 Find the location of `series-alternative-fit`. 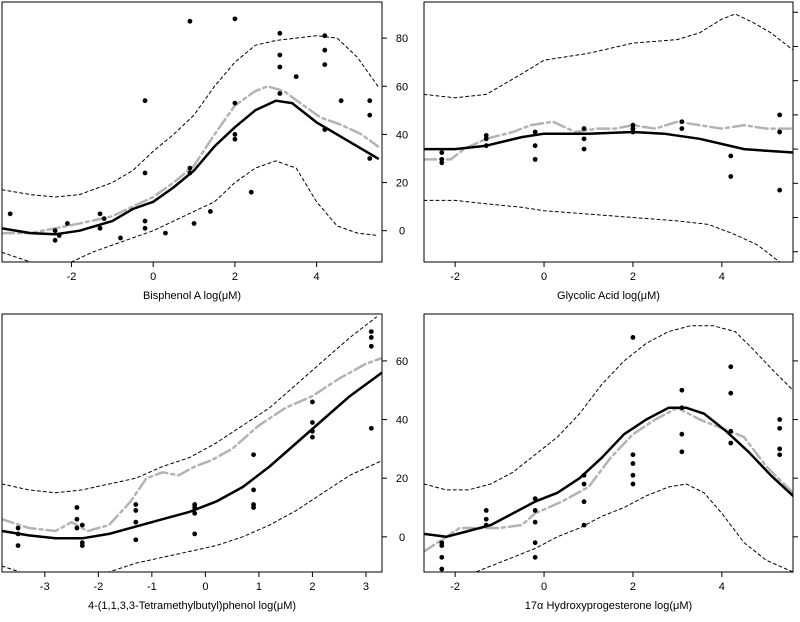

series-alternative-fit is located at coordinates (608, 140).